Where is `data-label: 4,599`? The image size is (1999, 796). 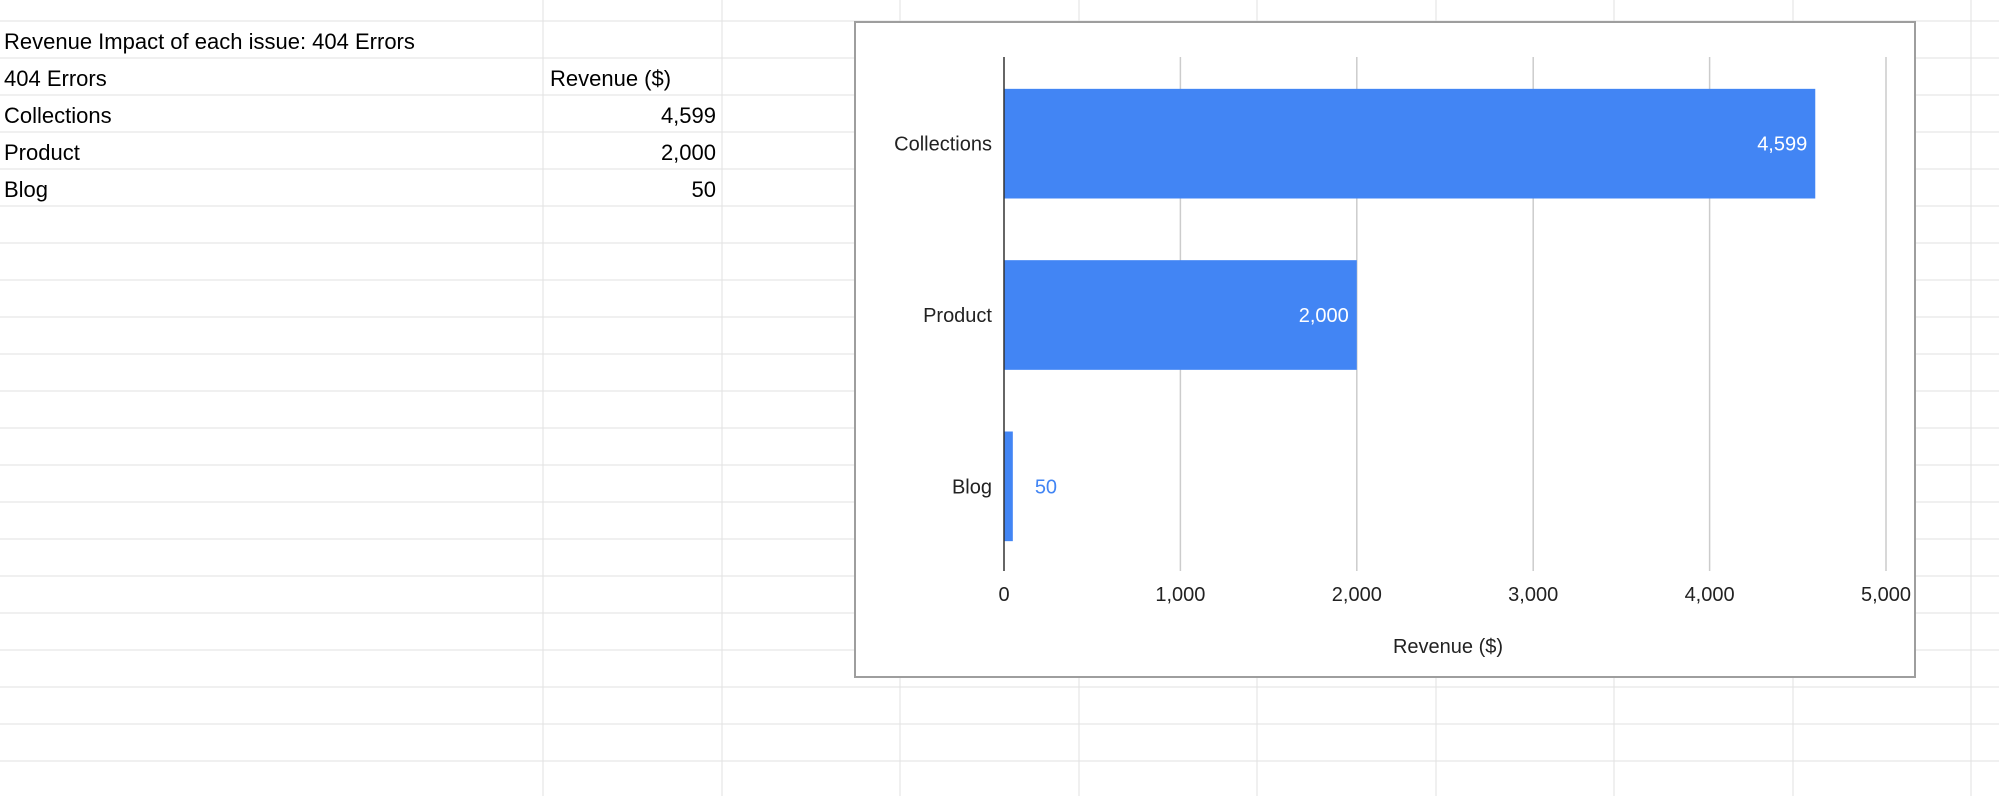 data-label: 4,599 is located at coordinates (1782, 145).